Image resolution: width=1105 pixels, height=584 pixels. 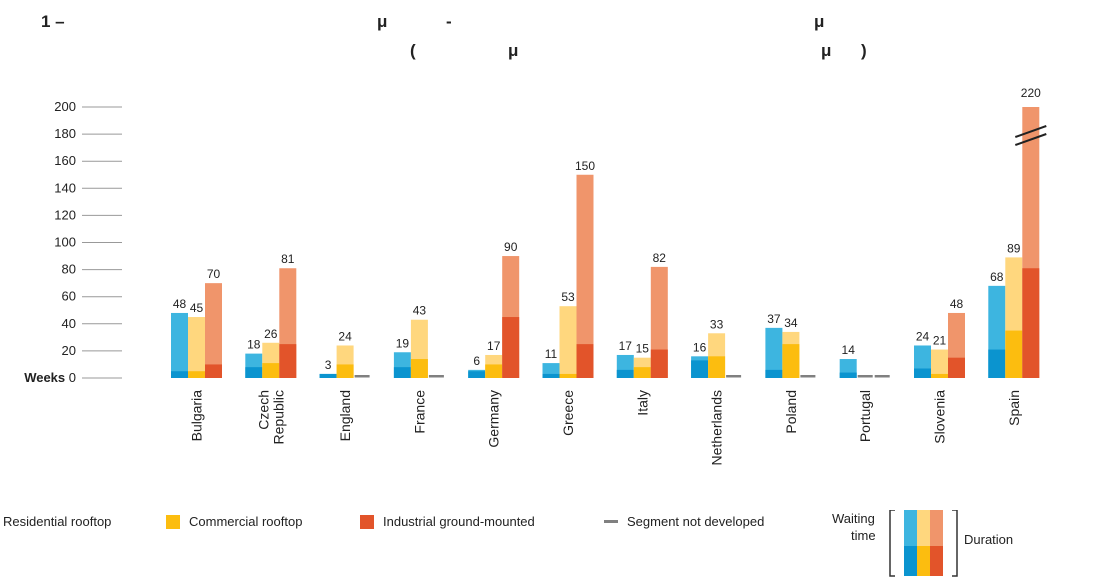 I want to click on legend-industrial-label: Industrial ground-mounted, so click(x=459, y=521).